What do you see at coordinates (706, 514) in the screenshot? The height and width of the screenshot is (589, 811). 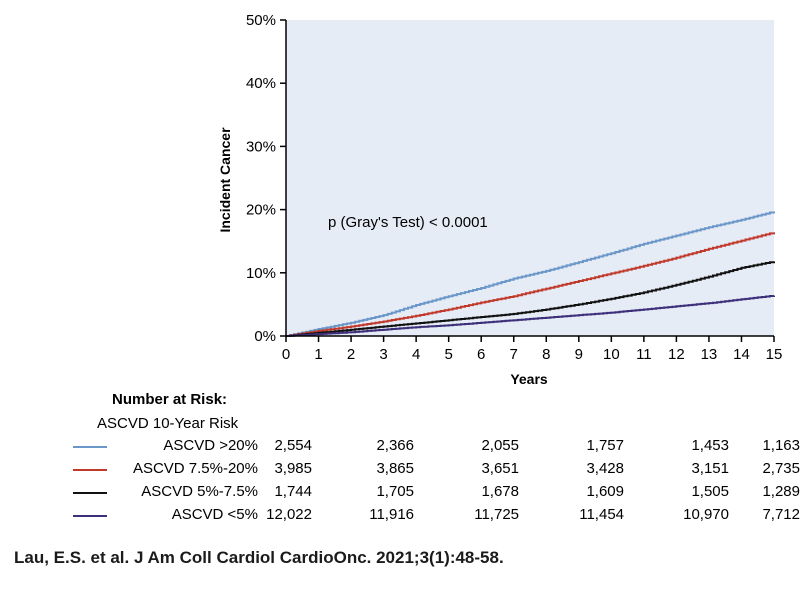 I see `risk-value: 10,970` at bounding box center [706, 514].